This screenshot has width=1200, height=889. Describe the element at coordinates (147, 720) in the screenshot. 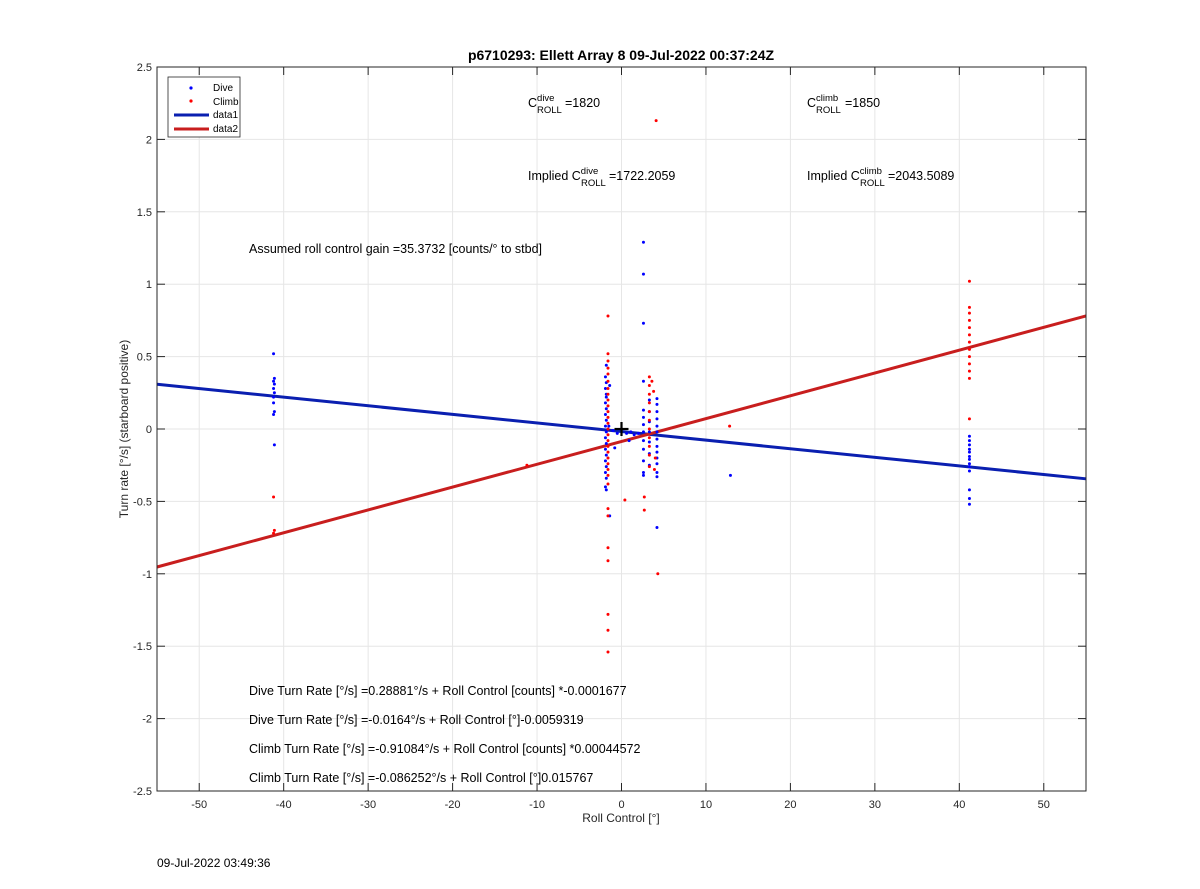

I see `y-tick-label: -2` at that location.